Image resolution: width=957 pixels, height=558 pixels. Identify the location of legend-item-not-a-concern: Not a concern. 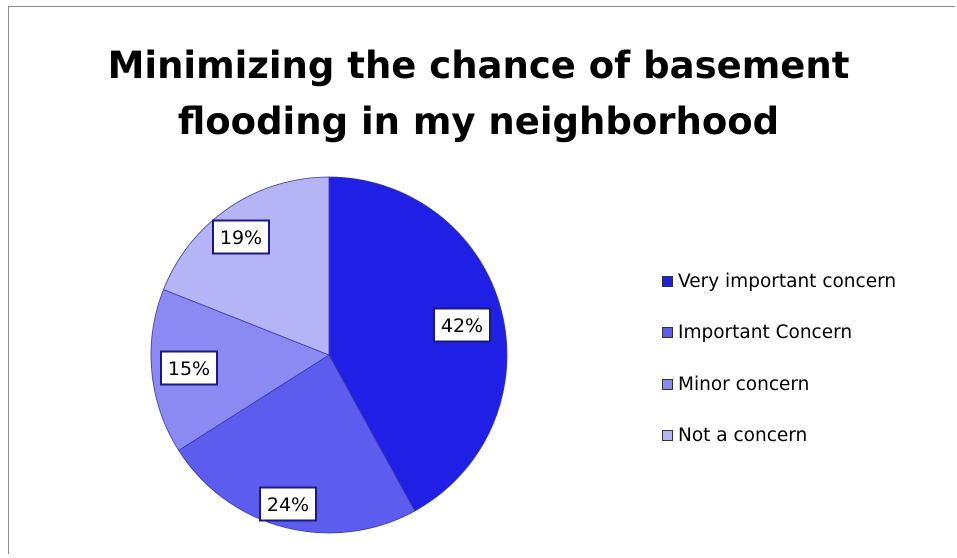
(779, 436).